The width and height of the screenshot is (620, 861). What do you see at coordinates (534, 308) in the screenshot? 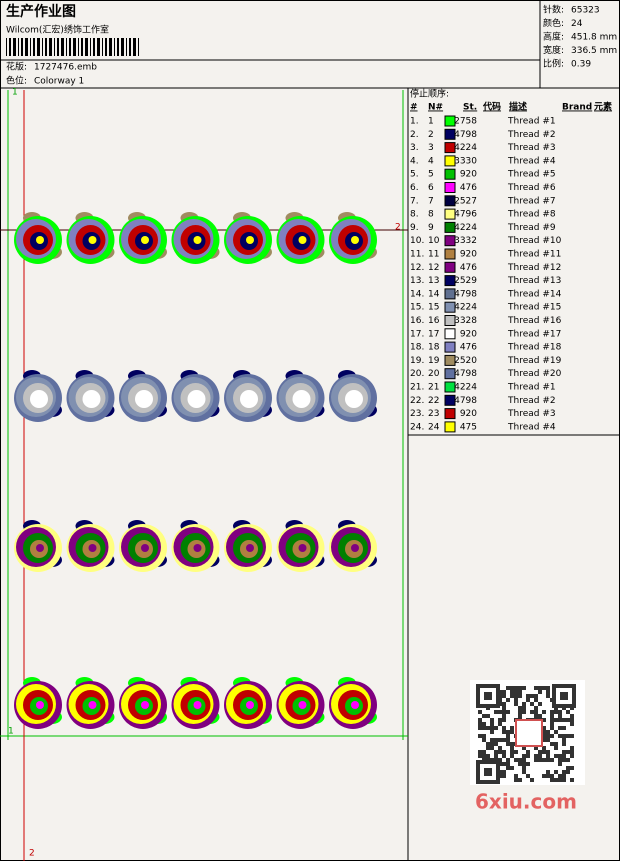
I see `row-desc: Thread #15` at bounding box center [534, 308].